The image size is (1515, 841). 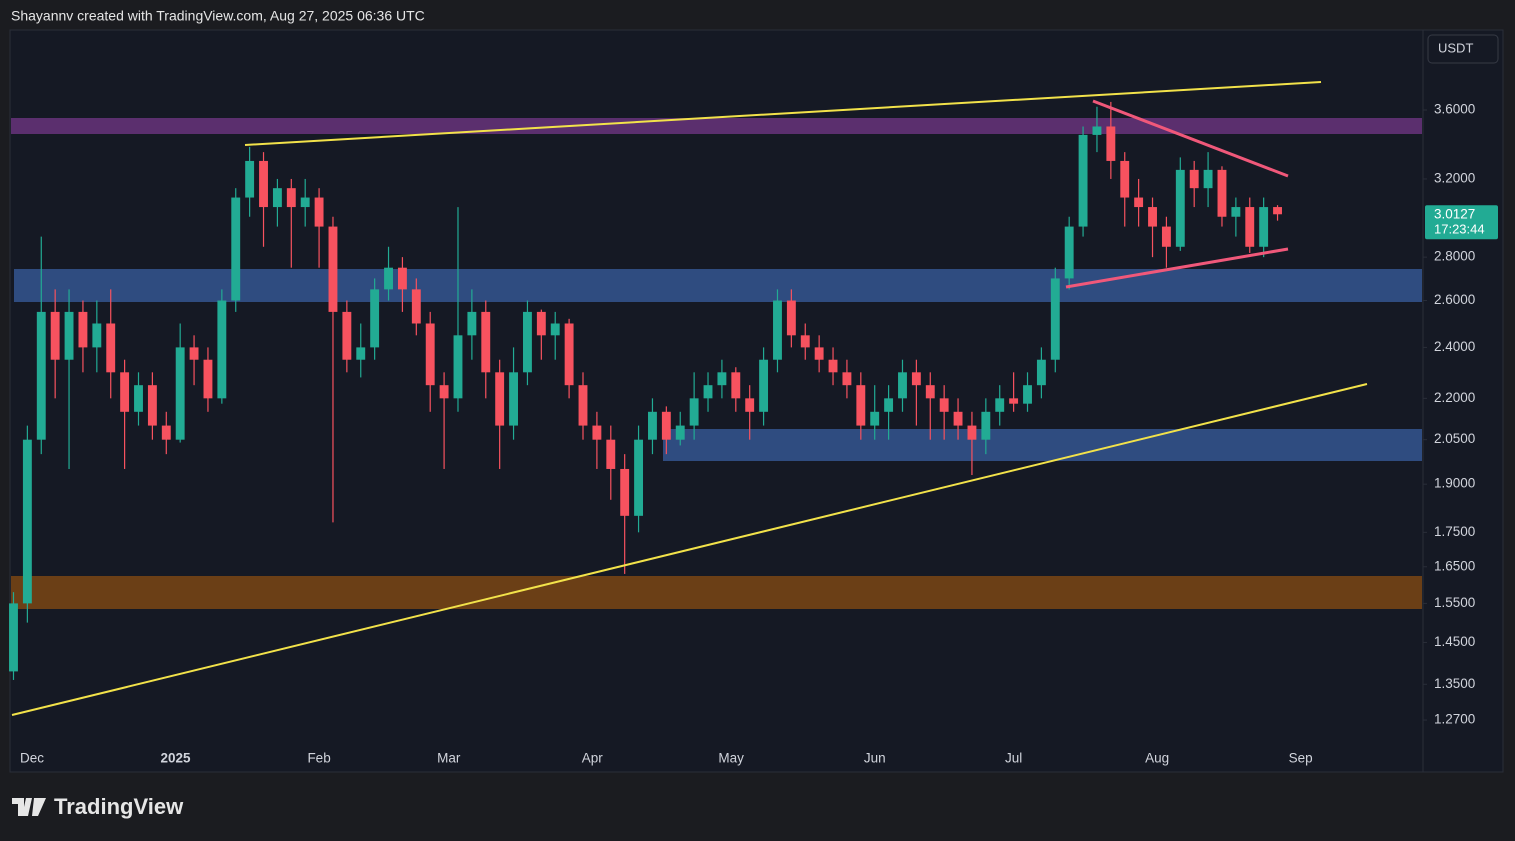 I want to click on x-tick-label: Feb, so click(x=318, y=758).